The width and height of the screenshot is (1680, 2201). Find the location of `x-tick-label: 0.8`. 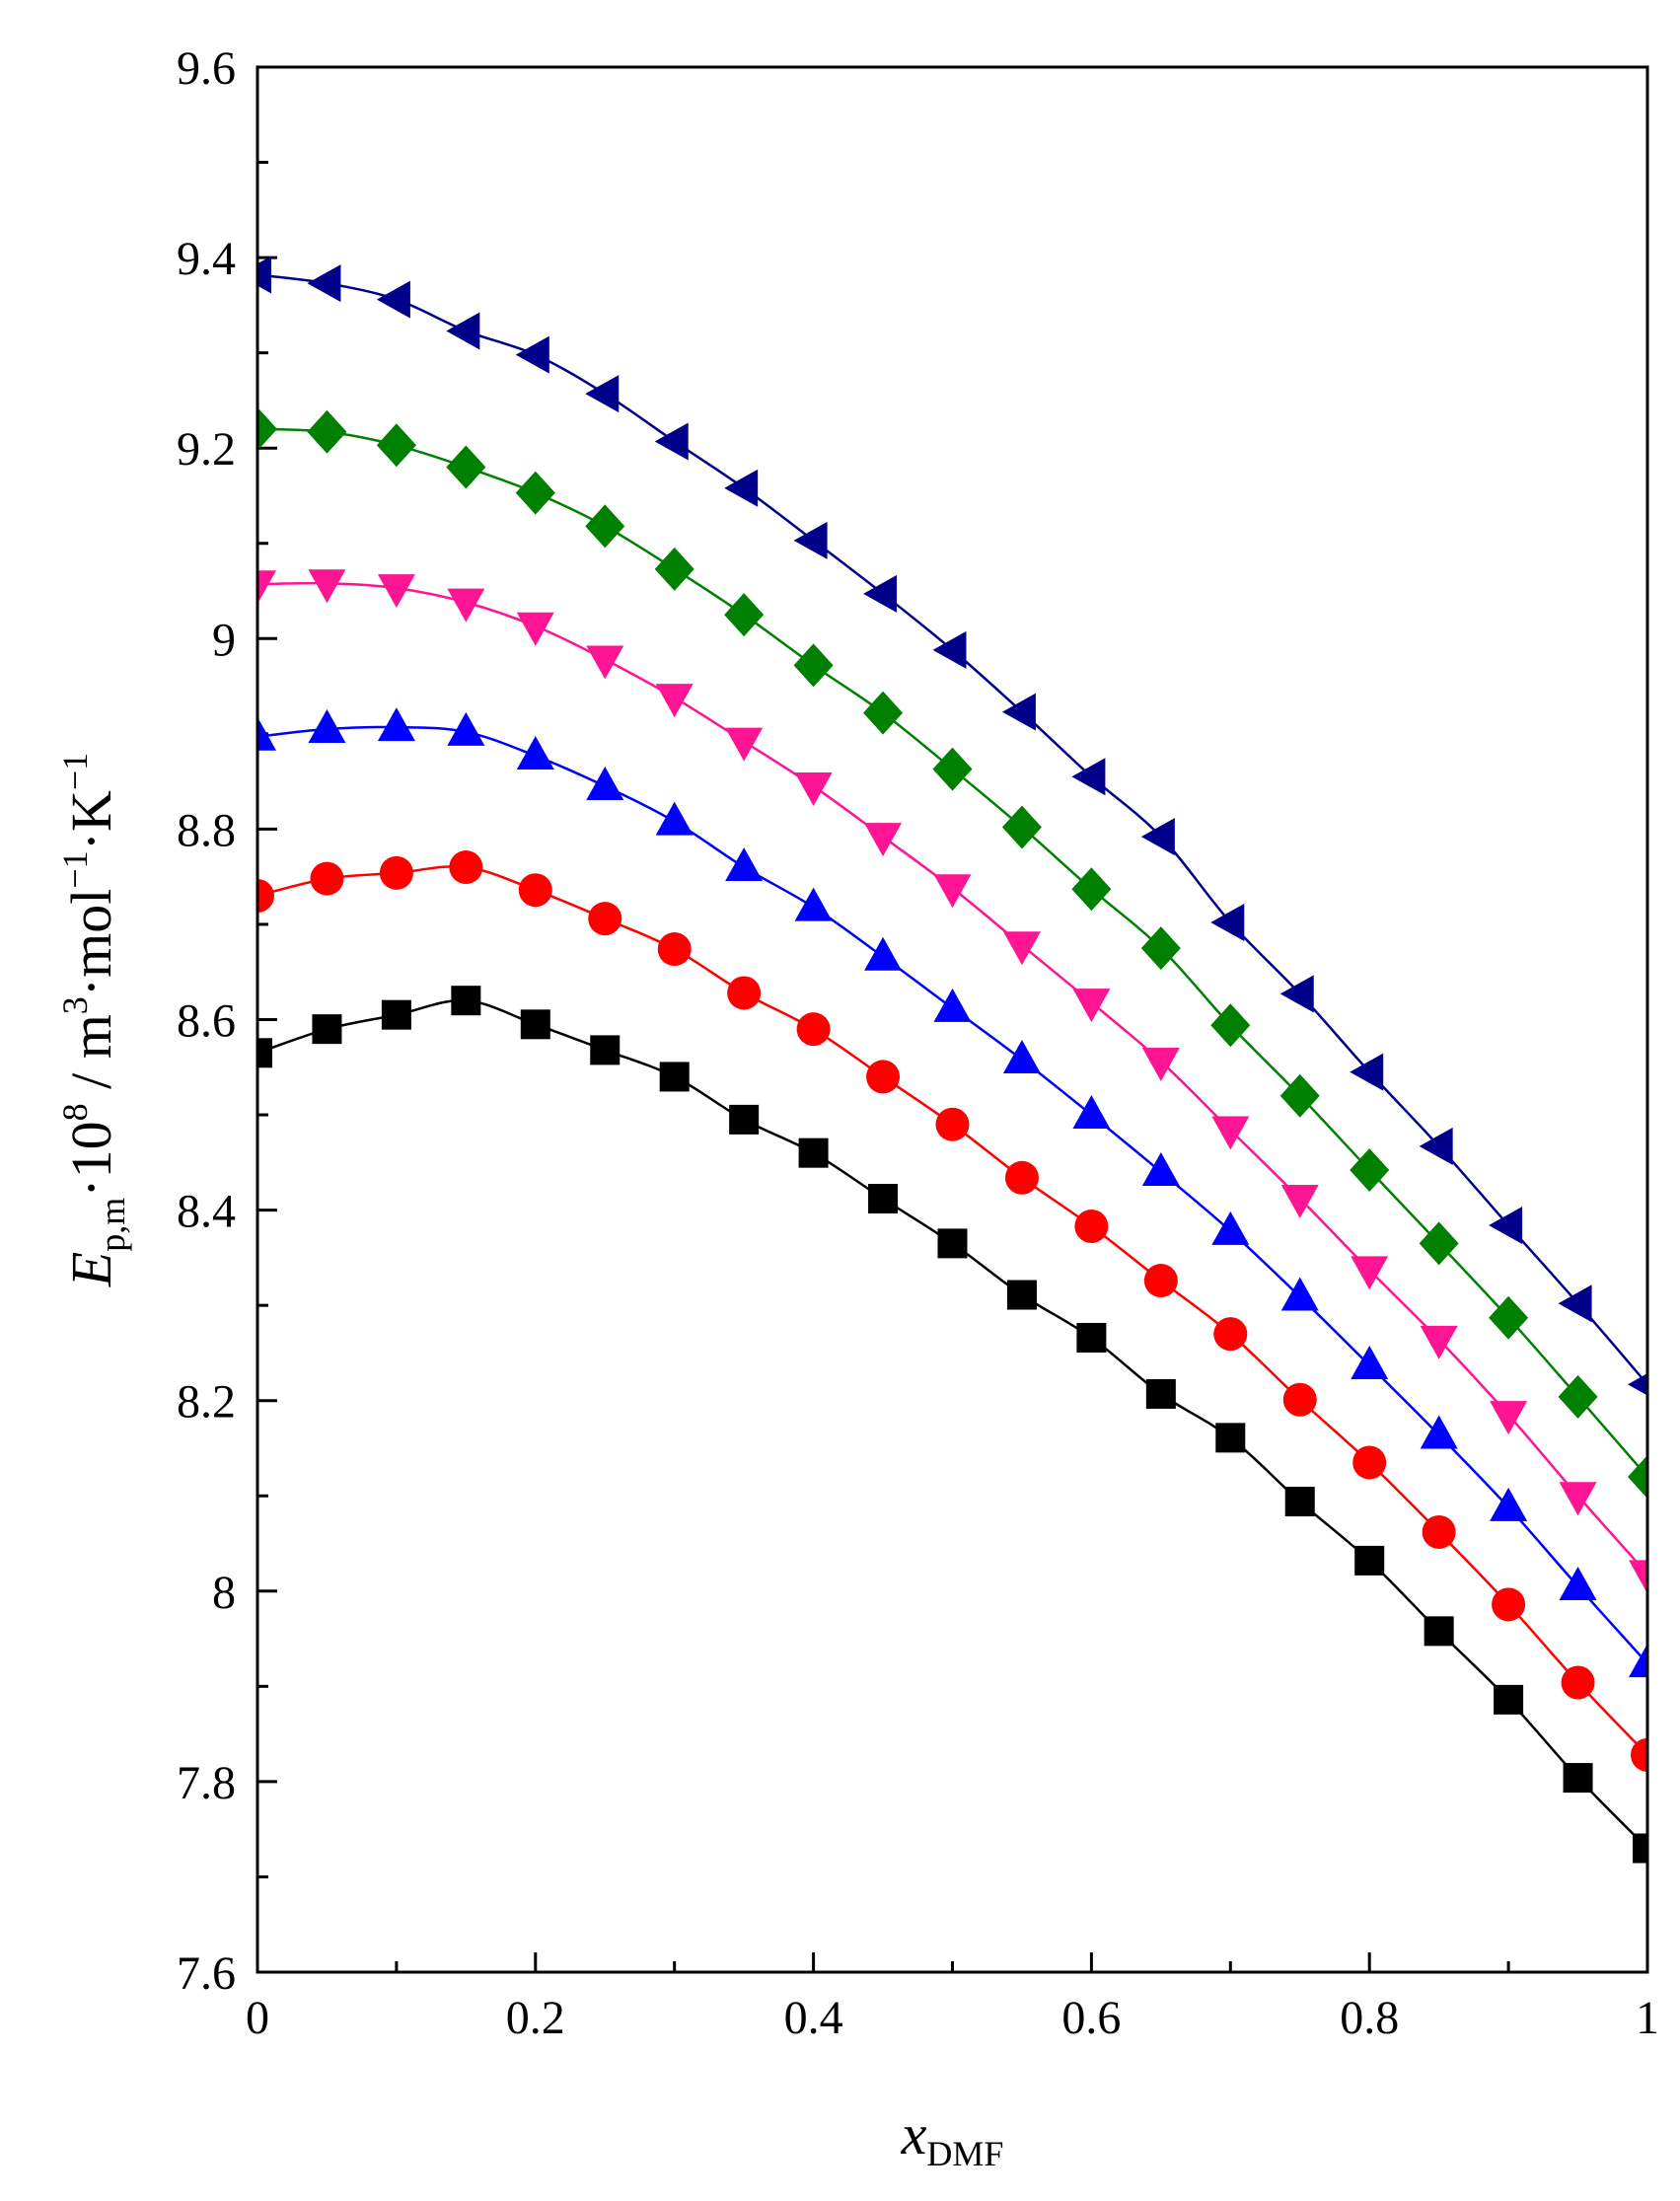

x-tick-label: 0.8 is located at coordinates (1369, 2018).